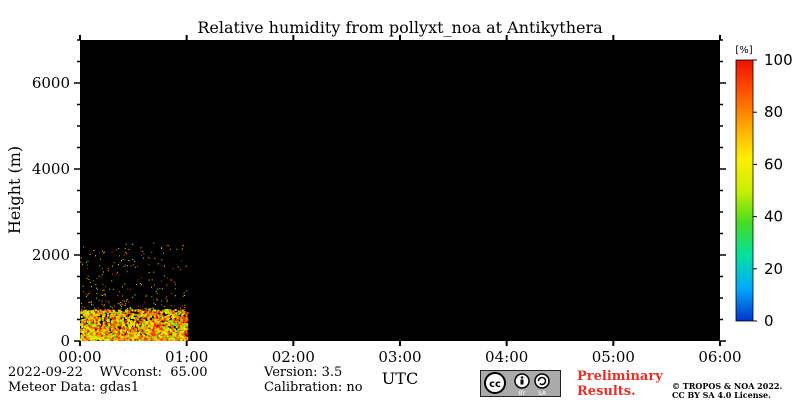 The image size is (800, 400). What do you see at coordinates (719, 357) in the screenshot?
I see `x-tick-label: 06:00` at bounding box center [719, 357].